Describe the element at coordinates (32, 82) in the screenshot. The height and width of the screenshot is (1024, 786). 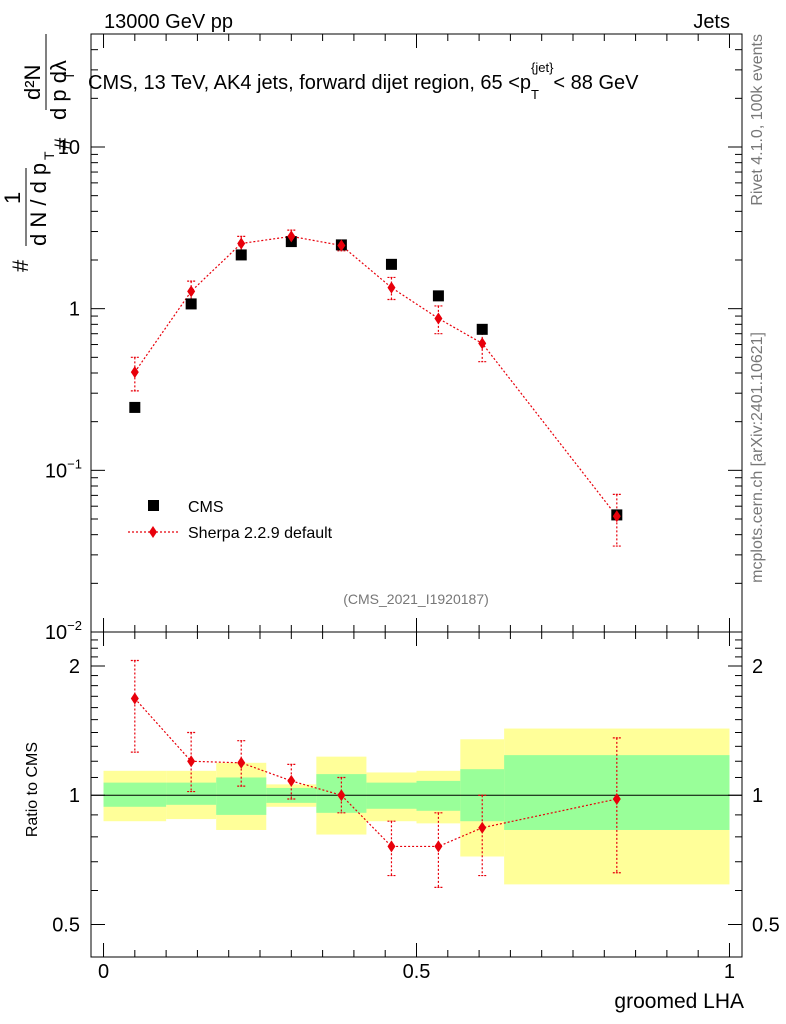
I see `ylabel-d2n: d²N` at that location.